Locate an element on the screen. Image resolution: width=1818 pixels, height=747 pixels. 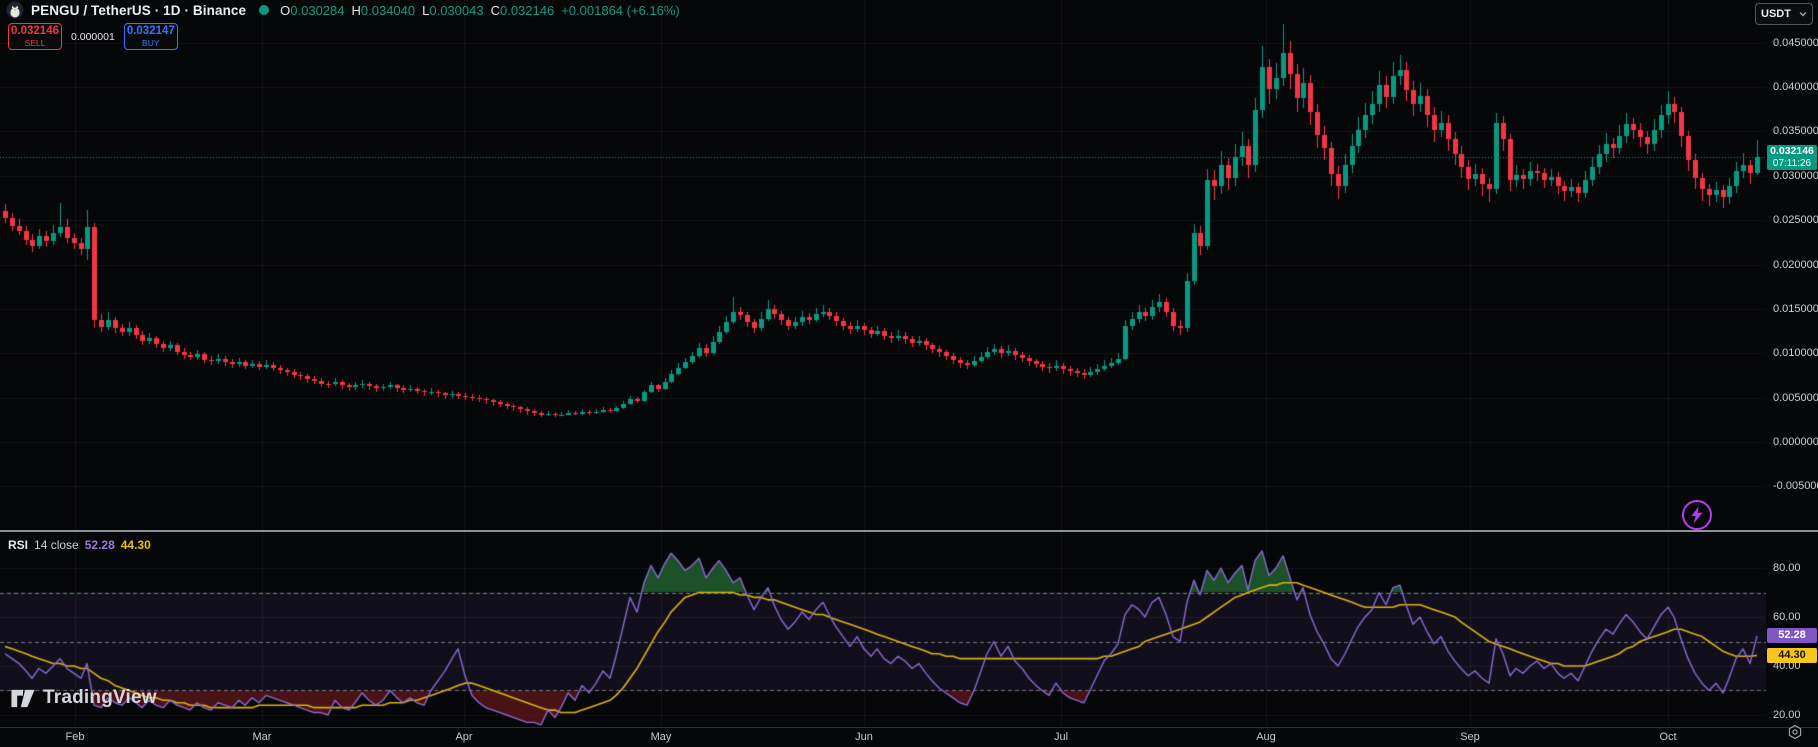
chevron-down-icon is located at coordinates (1803, 14).